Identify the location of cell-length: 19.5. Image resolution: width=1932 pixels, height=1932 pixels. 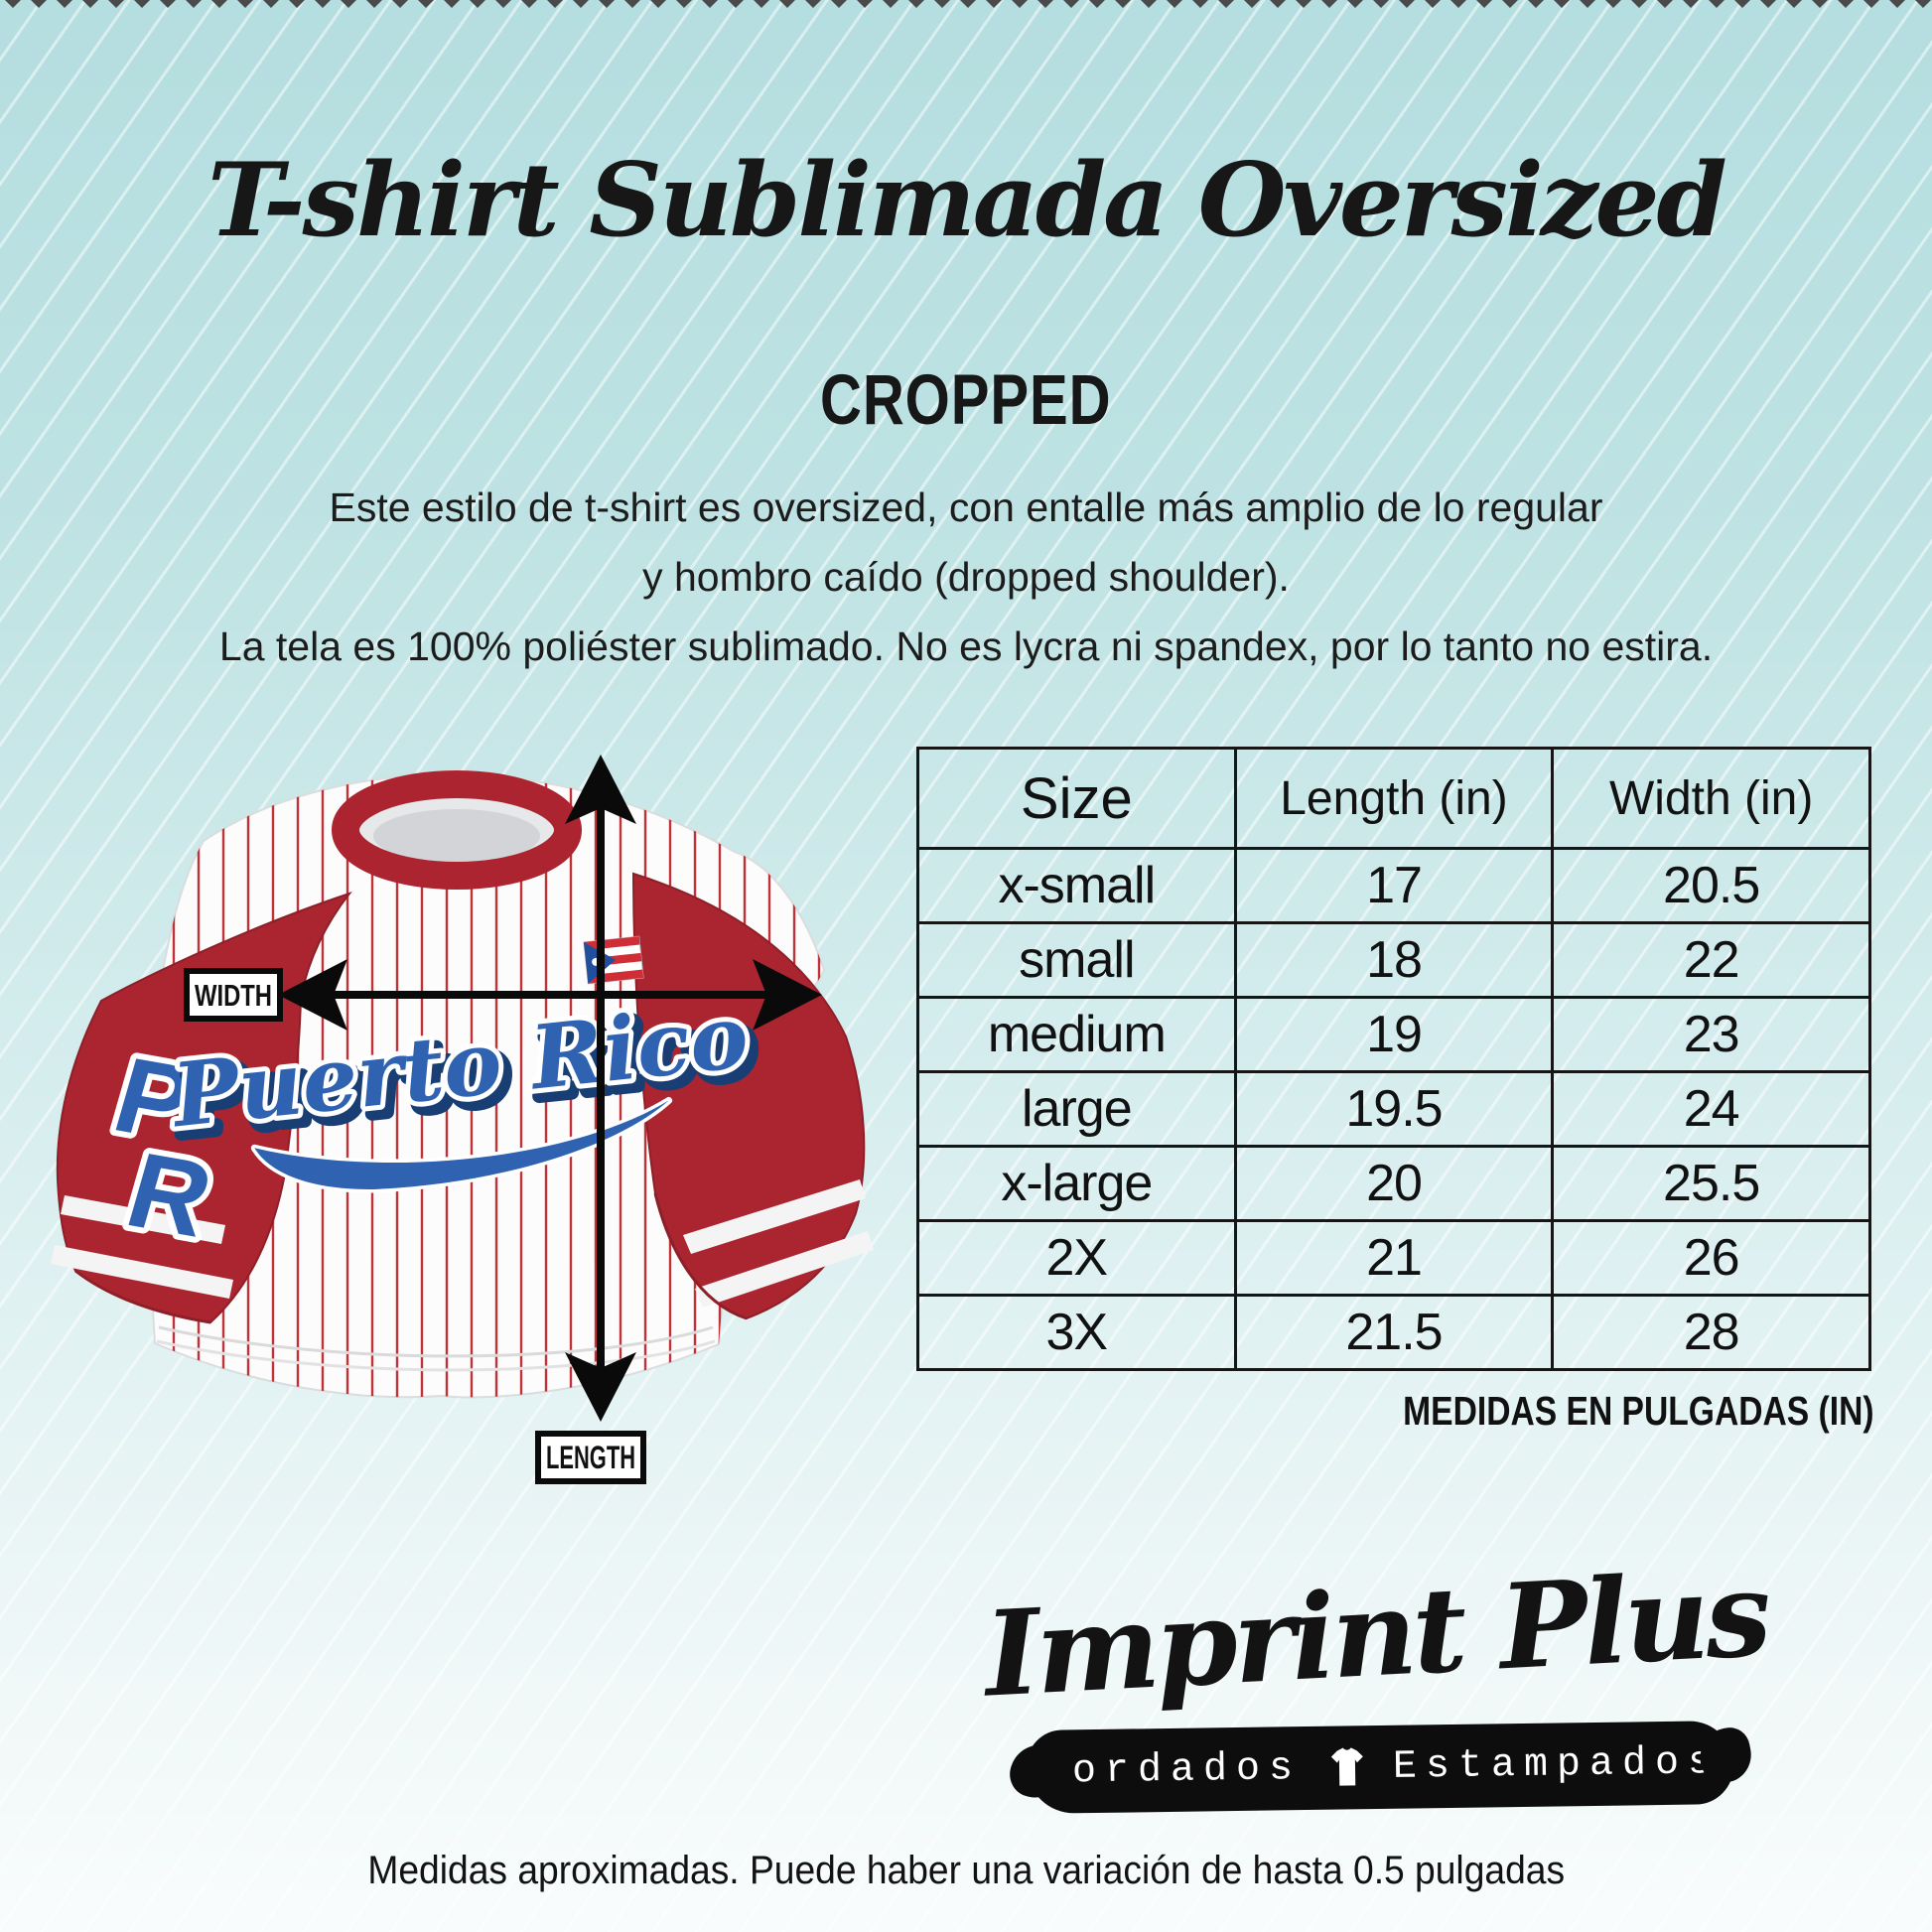
(1394, 1109).